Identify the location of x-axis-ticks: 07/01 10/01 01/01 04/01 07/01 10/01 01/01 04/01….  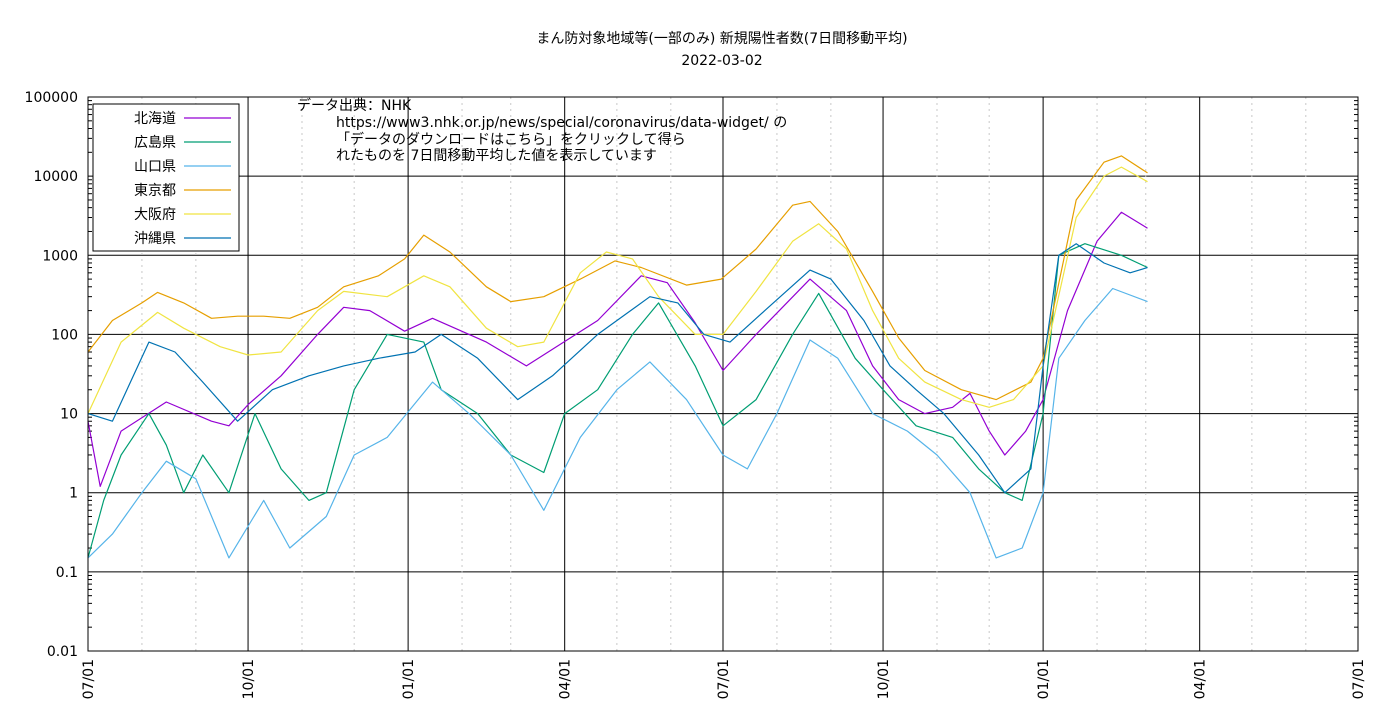
(724, 679).